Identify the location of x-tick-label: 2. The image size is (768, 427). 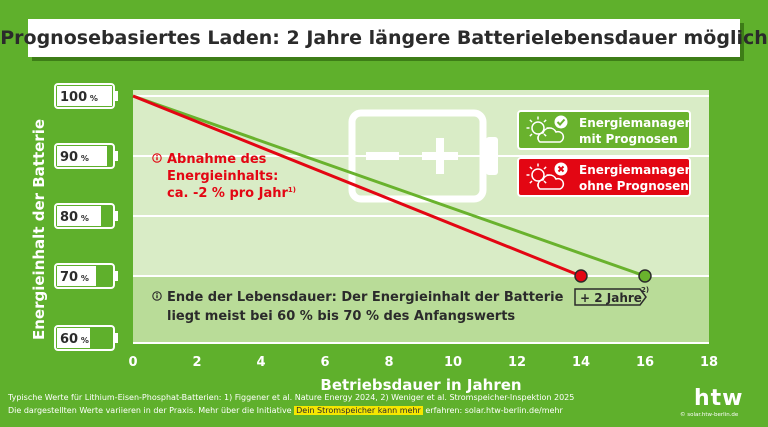
(196, 362).